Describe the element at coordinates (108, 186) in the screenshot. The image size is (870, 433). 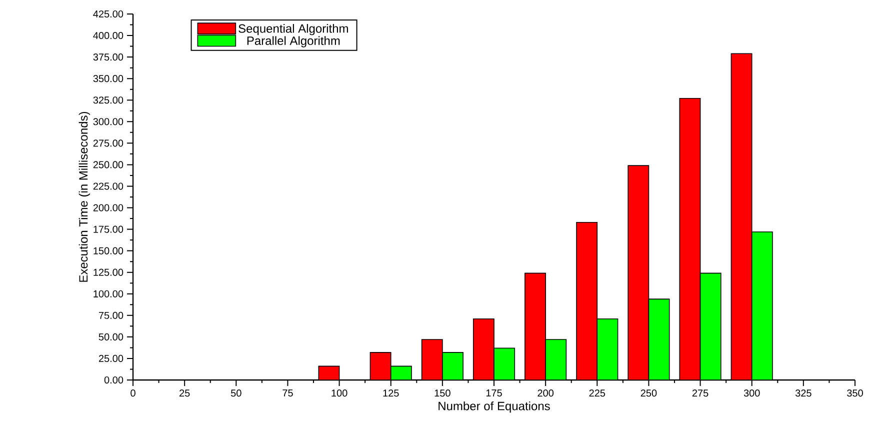
I see `y-tick-label: 225.00` at that location.